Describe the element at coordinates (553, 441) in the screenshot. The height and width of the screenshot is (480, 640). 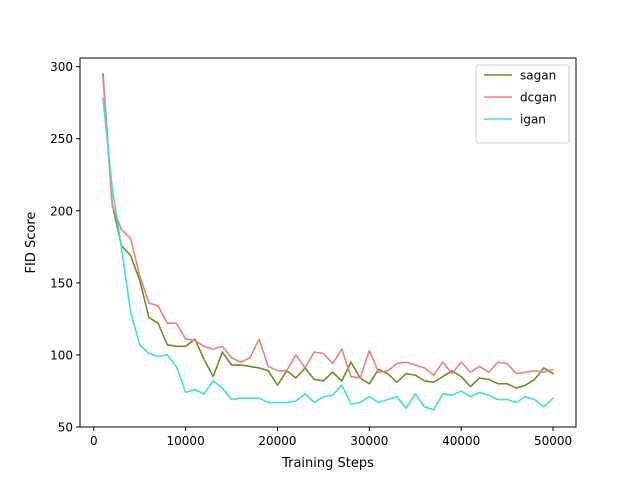
I see `x-tick-label: 50000` at that location.